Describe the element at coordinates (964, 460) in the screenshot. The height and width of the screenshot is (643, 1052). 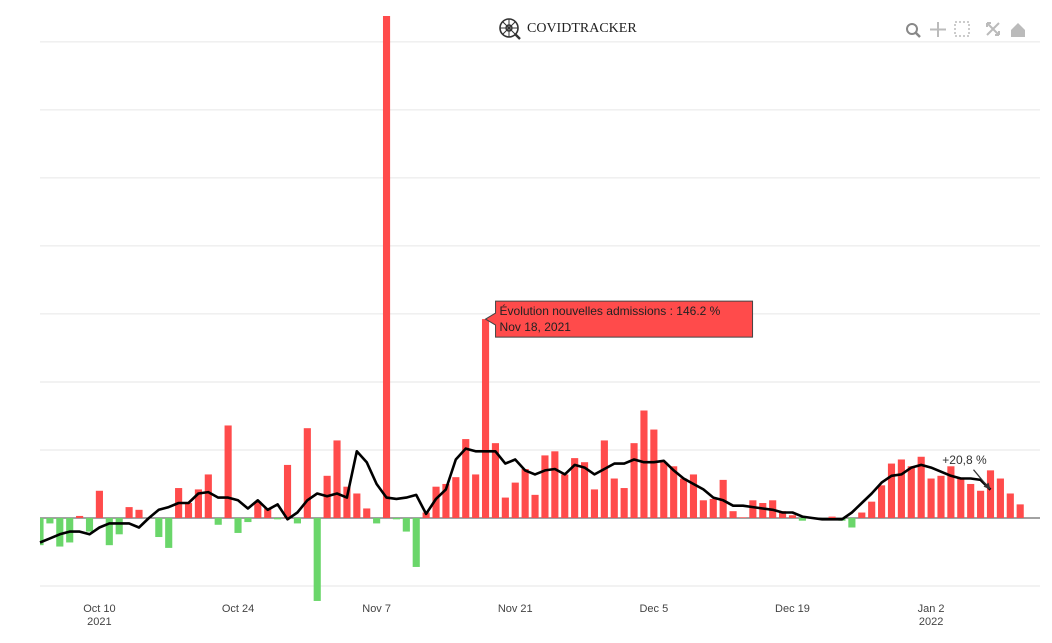
I see `annotation-text: +20,8 %` at that location.